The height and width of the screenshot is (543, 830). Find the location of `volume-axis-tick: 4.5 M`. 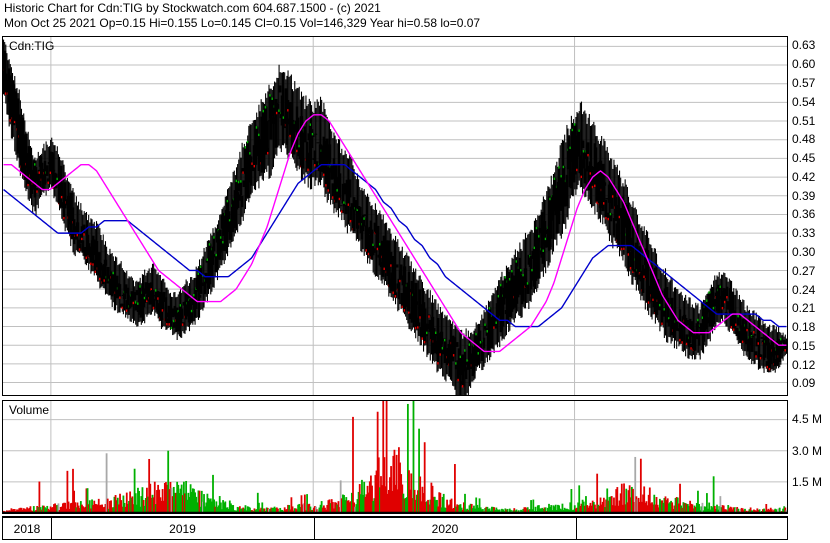

volume-axis-tick: 4.5 M is located at coordinates (807, 419).